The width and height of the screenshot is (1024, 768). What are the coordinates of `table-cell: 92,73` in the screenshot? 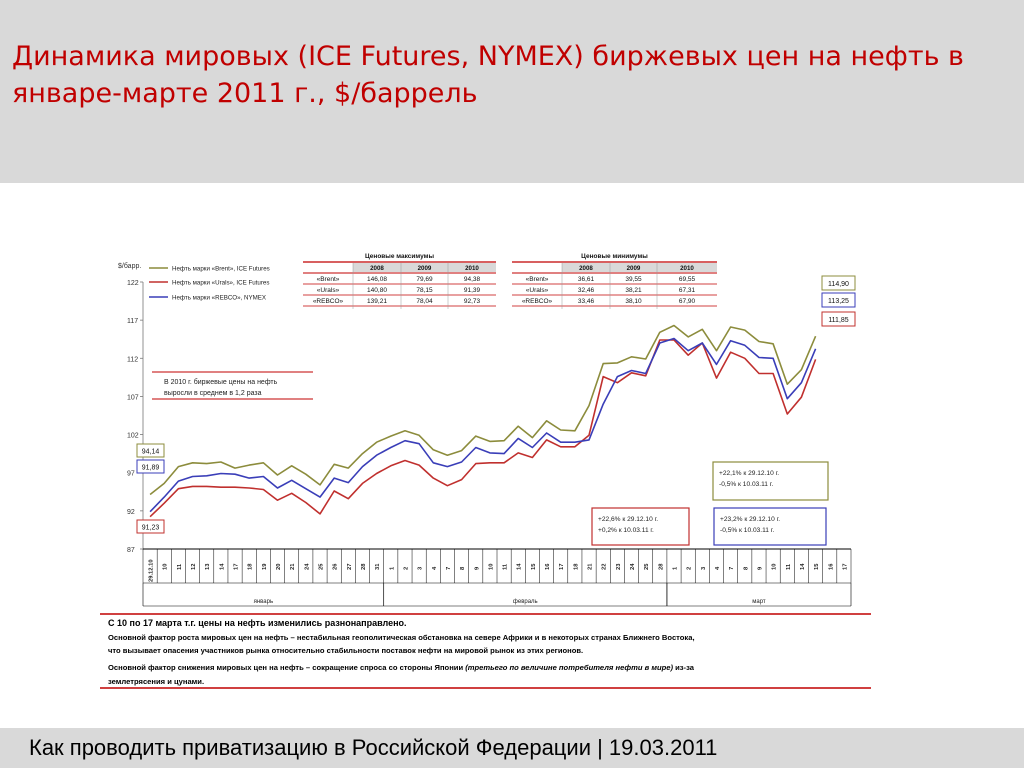 It's located at (472, 301).